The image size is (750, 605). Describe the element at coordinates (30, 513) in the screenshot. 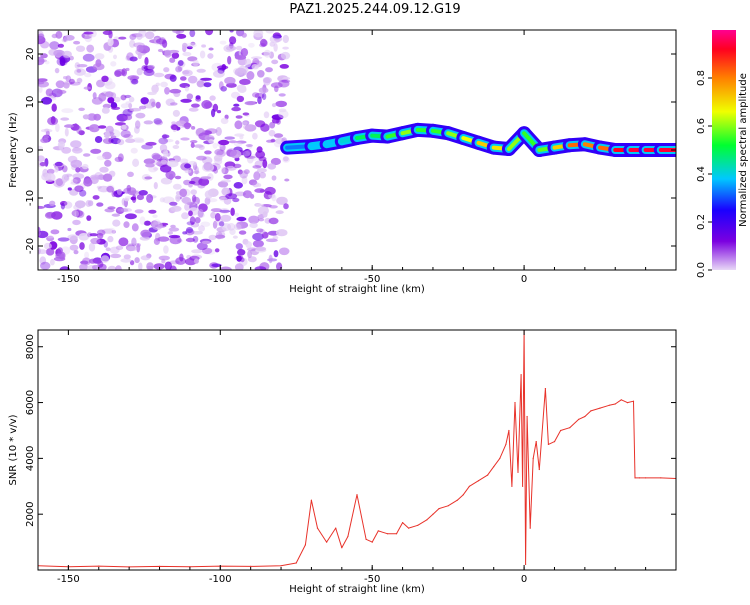

I see `y-tick-label: 2000` at that location.